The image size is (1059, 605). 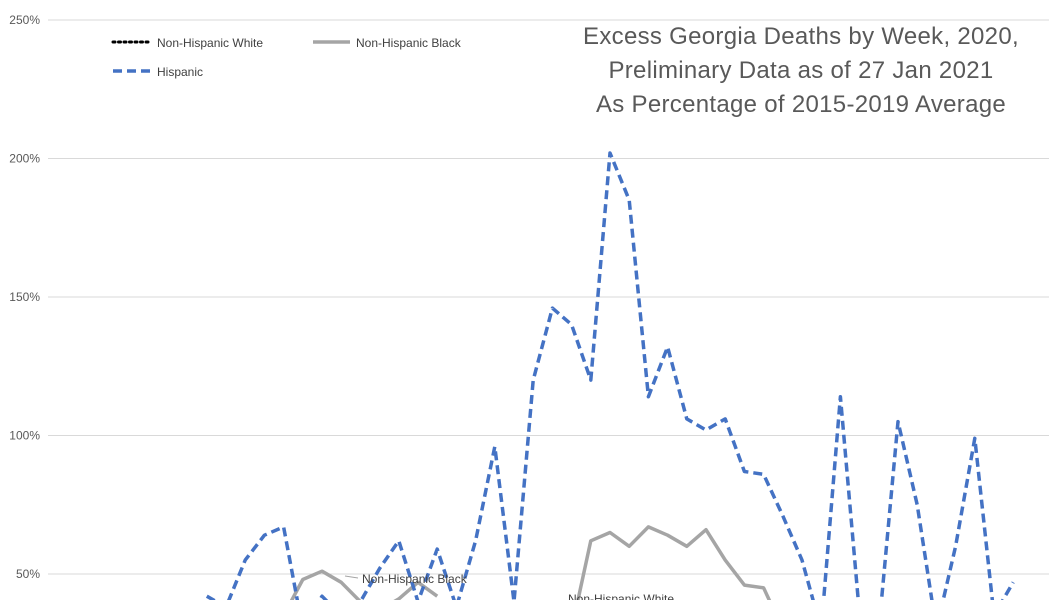 I want to click on legend-item-non-hispanic-black: Non-Hispanic Black, so click(x=387, y=43).